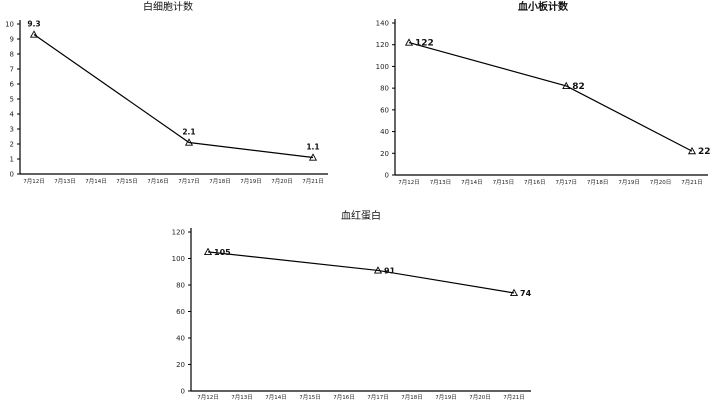 This screenshot has width=715, height=405. Describe the element at coordinates (312, 147) in the screenshot. I see `wbc-data-label: 1.1` at that location.